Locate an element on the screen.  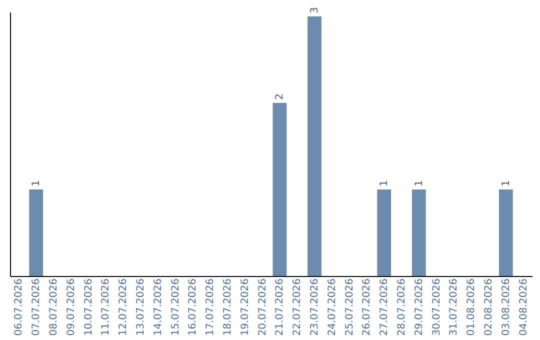
data-label: 2 is located at coordinates (280, 97).